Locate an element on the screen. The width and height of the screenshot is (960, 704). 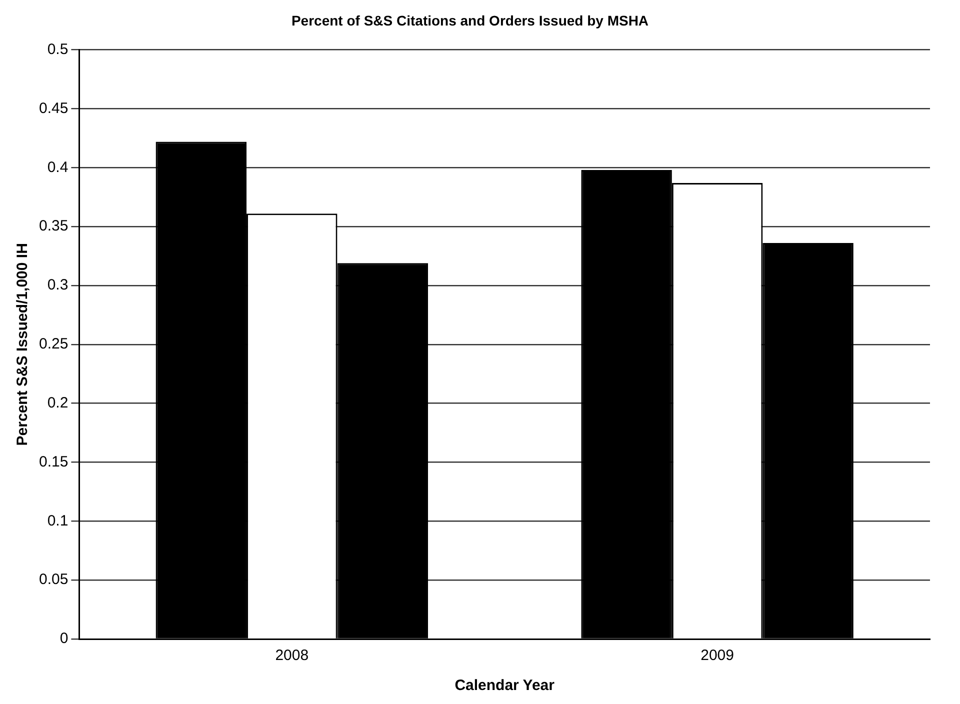
y-axis-title: Percent S&S Issued/1,000 IH is located at coordinates (23, 344).